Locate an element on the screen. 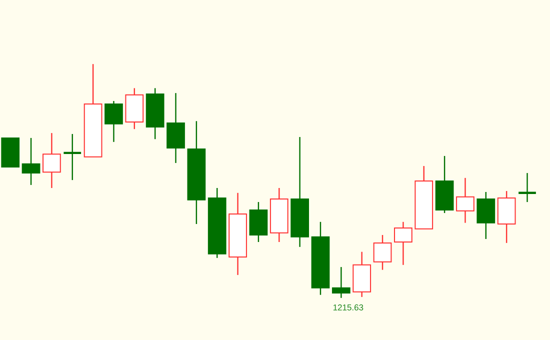  annotation: 1215.63 is located at coordinates (348, 307).